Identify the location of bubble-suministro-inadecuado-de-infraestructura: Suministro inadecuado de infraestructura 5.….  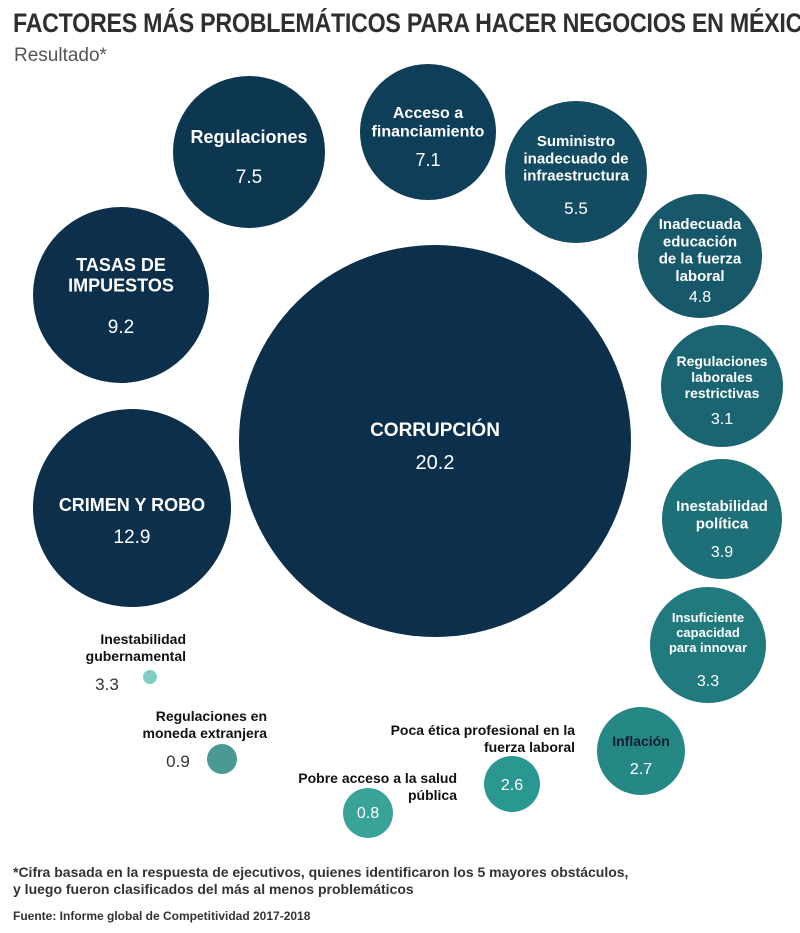
(576, 172).